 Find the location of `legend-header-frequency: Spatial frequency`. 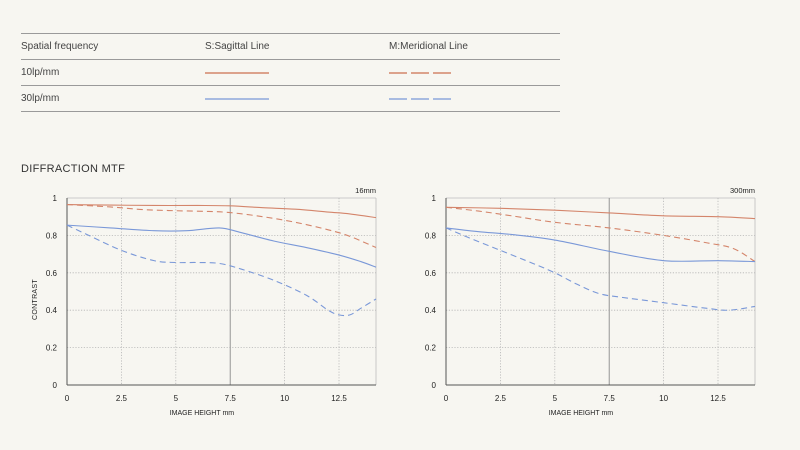

legend-header-frequency: Spatial frequency is located at coordinates (113, 46).